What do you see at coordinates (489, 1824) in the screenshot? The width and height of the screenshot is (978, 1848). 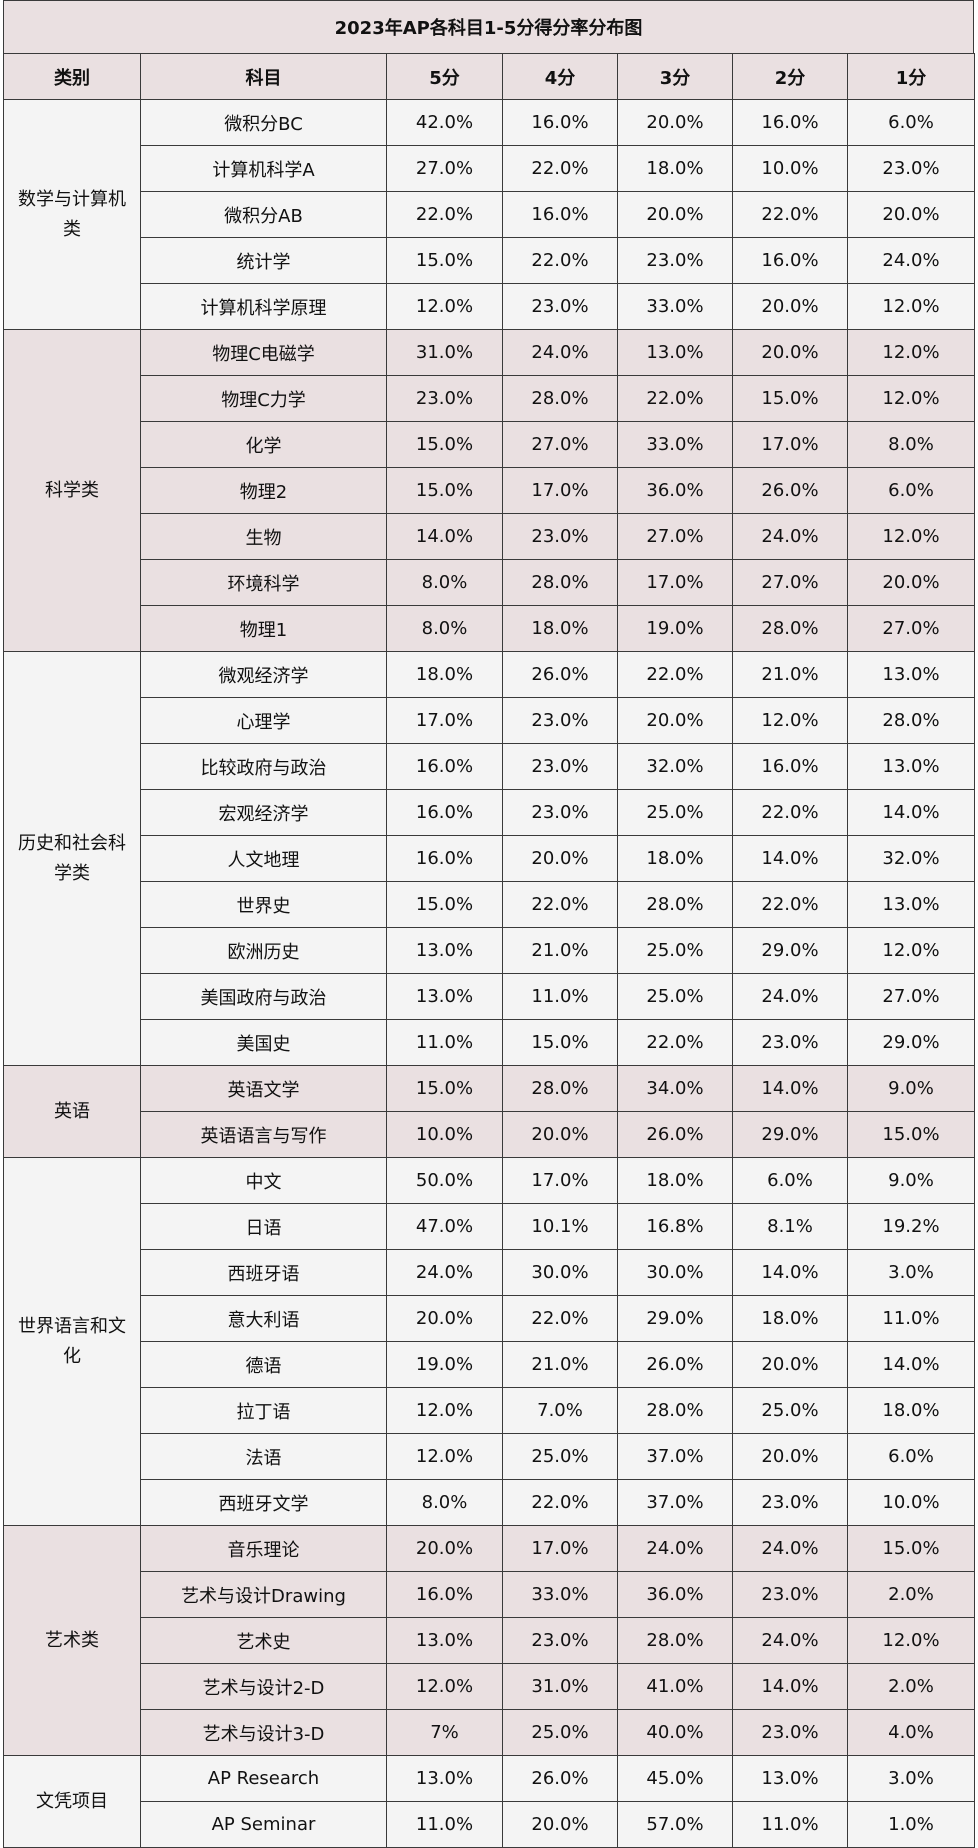 I see `table-row: AP Seminar 11.0% 20.0% 57.0% 11.0% 1.0%` at bounding box center [489, 1824].